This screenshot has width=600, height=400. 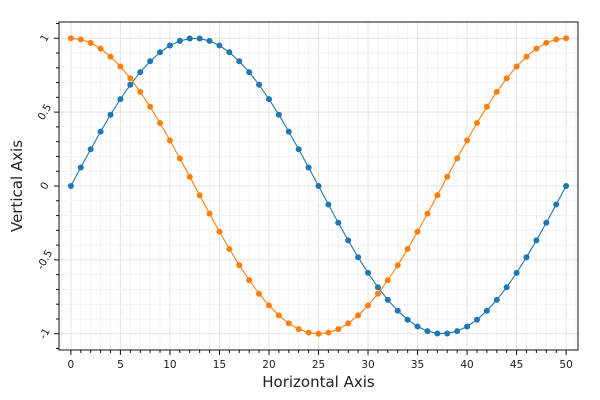 What do you see at coordinates (45, 333) in the screenshot?
I see `y-tick-label: -1` at bounding box center [45, 333].